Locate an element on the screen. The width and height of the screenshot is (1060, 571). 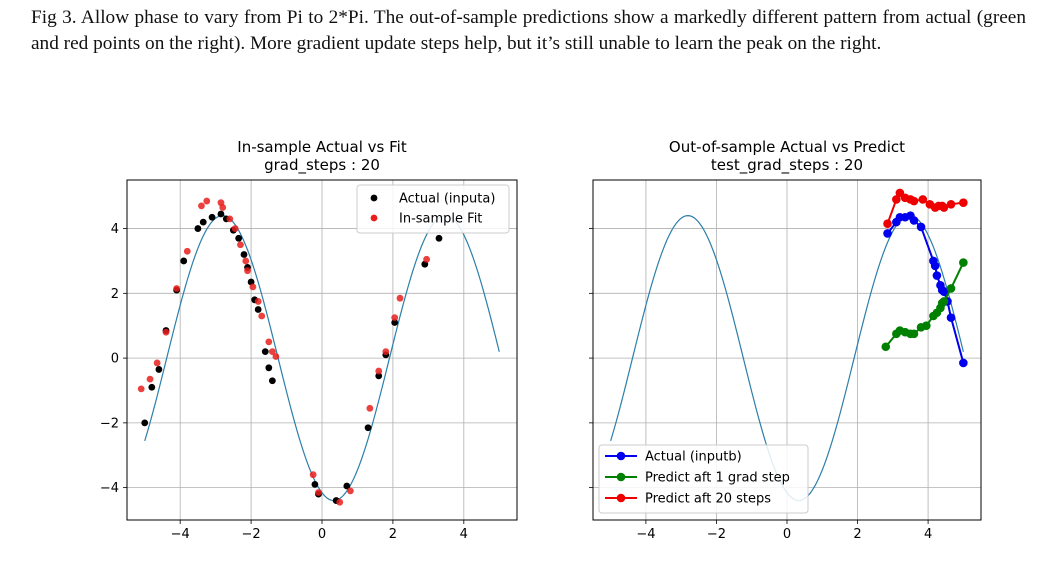
chart-title: In-sample Actual vs Fit is located at coordinates (322, 147).